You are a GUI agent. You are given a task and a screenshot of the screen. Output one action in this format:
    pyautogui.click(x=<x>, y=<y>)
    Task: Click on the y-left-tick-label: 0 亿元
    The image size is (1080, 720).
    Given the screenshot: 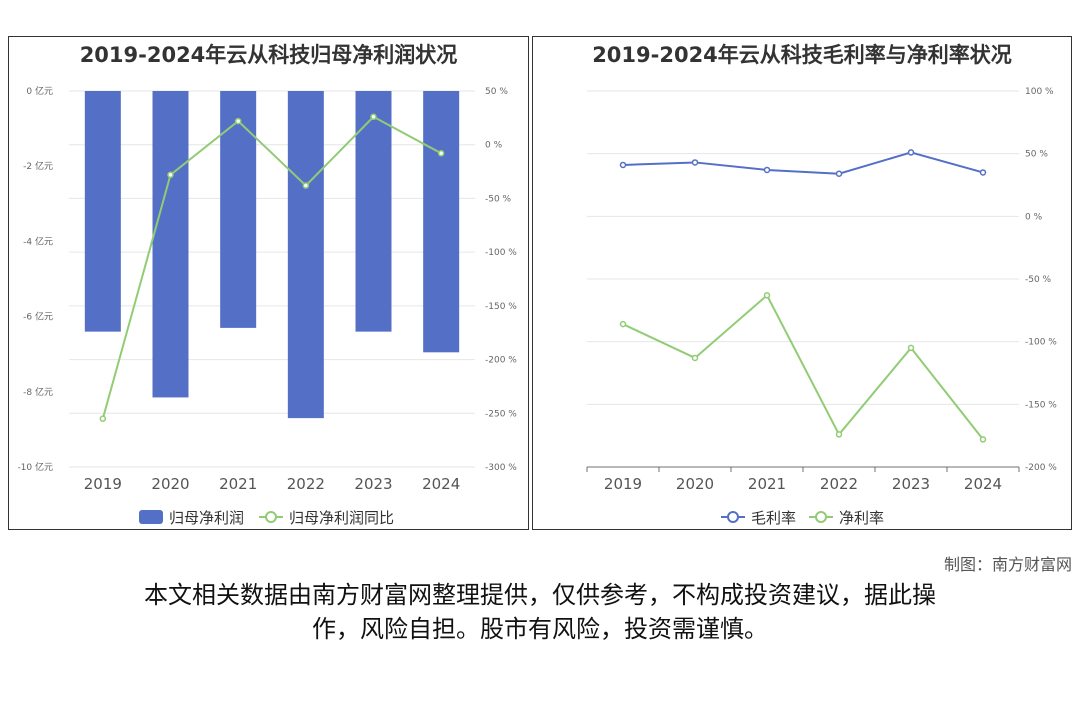 What is the action you would take?
    pyautogui.click(x=39, y=91)
    